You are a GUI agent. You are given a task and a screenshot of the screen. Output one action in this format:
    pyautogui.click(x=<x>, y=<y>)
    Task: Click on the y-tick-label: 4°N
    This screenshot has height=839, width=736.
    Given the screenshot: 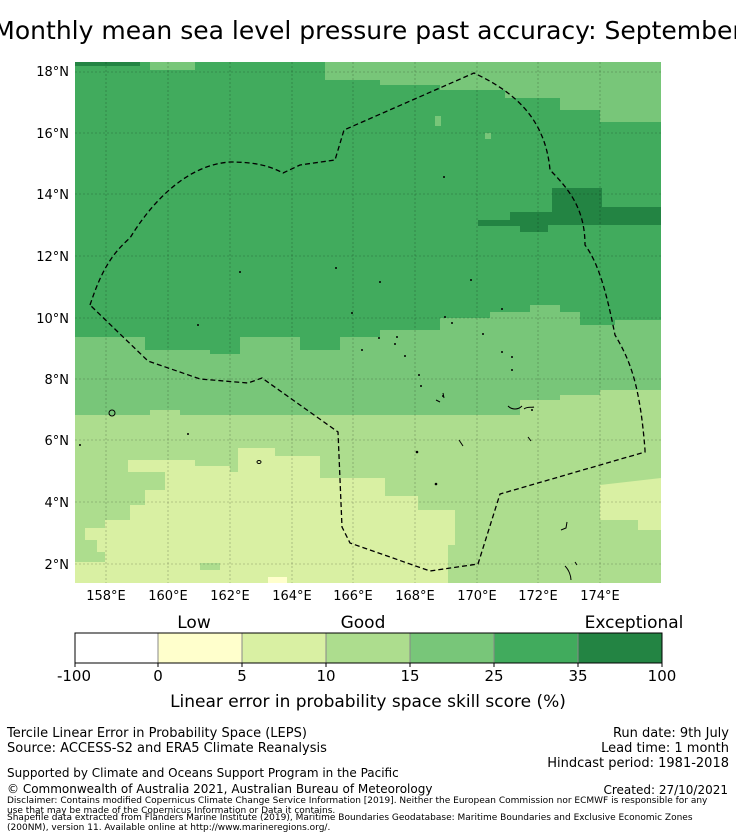 What is the action you would take?
    pyautogui.click(x=57, y=503)
    